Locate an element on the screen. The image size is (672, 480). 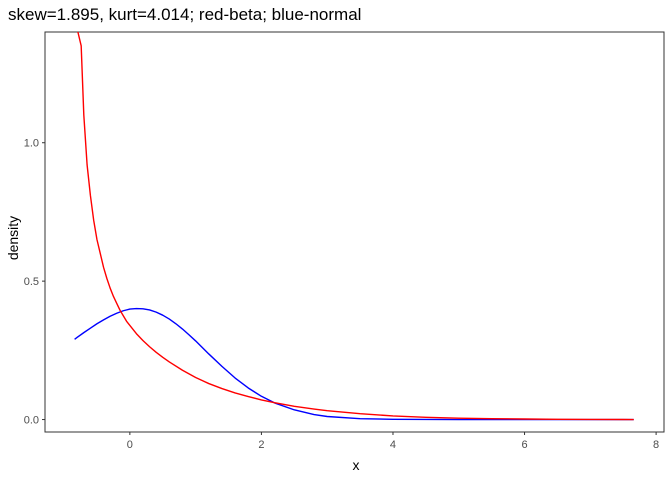
x-axis-title: x is located at coordinates (356, 465).